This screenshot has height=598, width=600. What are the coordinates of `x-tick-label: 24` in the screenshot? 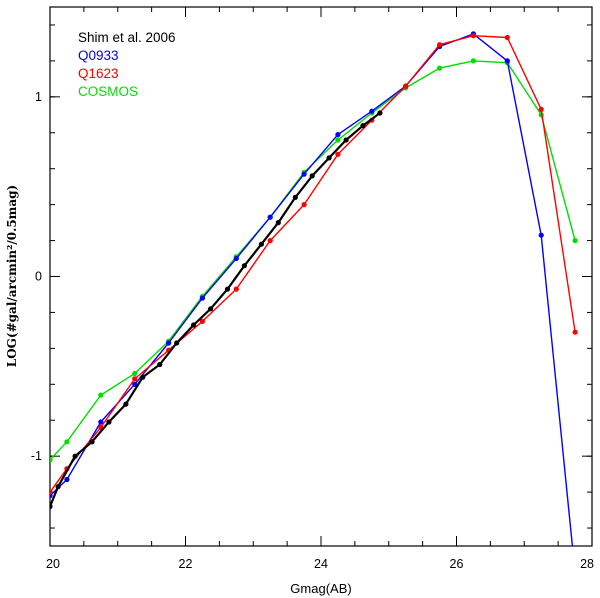 It's located at (321, 564).